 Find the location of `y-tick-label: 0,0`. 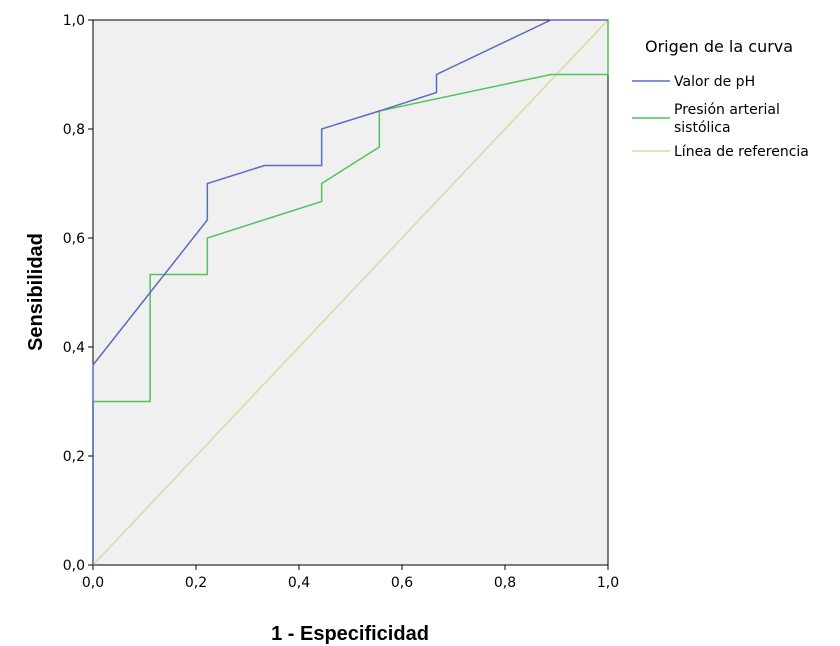

y-tick-label: 0,0 is located at coordinates (74, 566).